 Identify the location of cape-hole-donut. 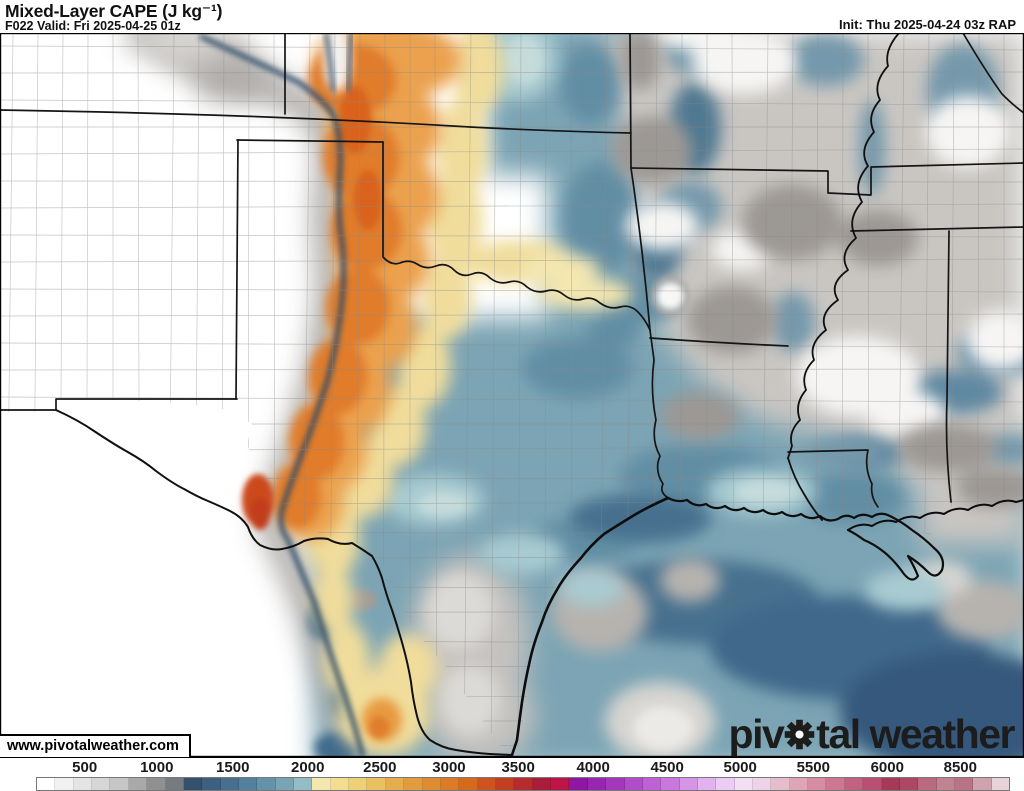
(670, 296).